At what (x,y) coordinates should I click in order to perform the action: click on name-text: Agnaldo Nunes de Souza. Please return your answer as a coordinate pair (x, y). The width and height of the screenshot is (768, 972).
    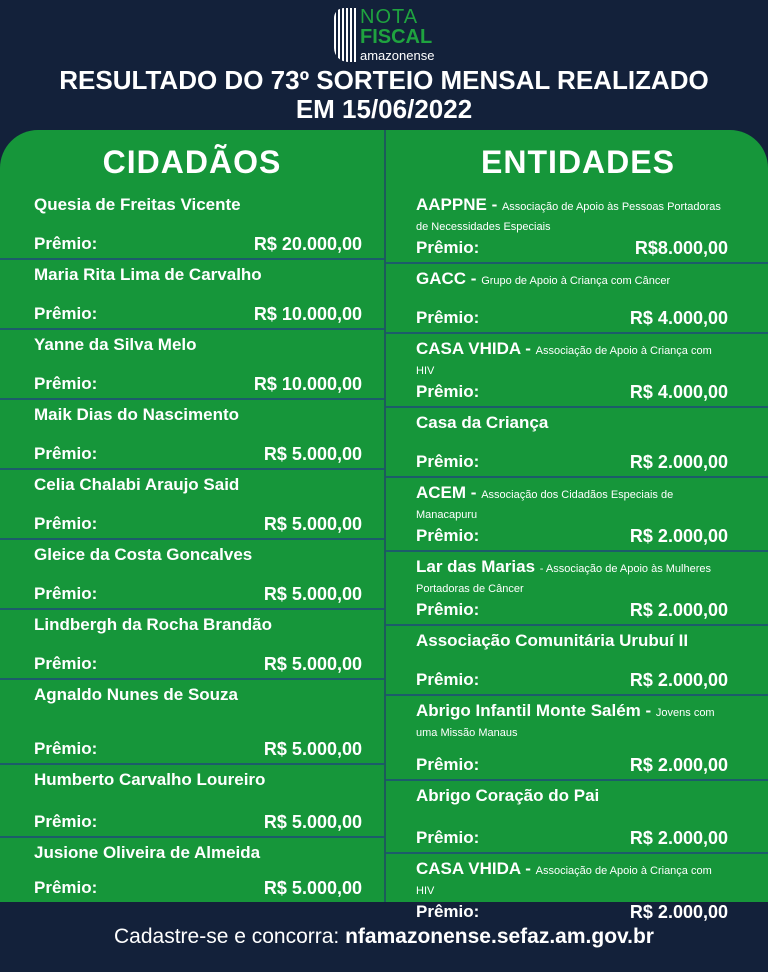
    Looking at the image, I should click on (136, 694).